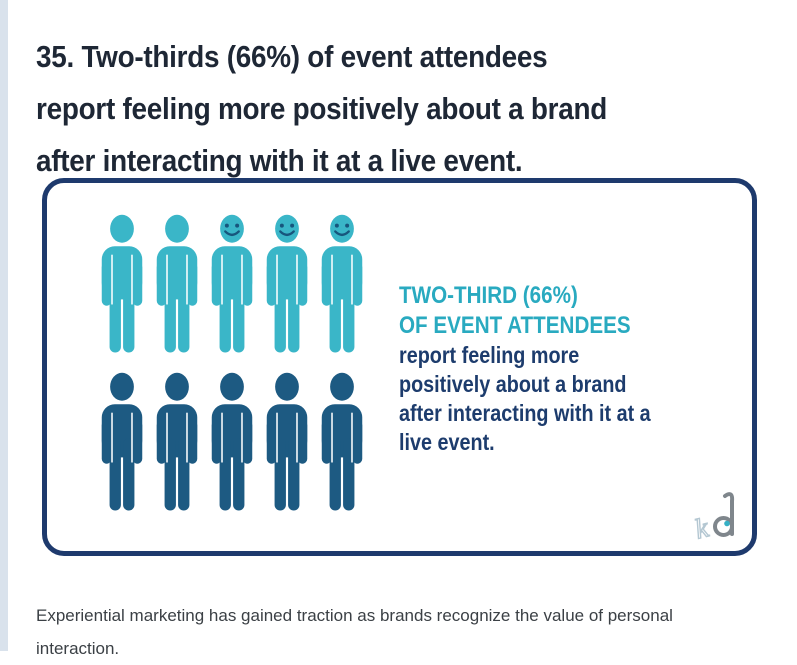 The image size is (797, 665). What do you see at coordinates (489, 355) in the screenshot?
I see `body-line: report feeling more` at bounding box center [489, 355].